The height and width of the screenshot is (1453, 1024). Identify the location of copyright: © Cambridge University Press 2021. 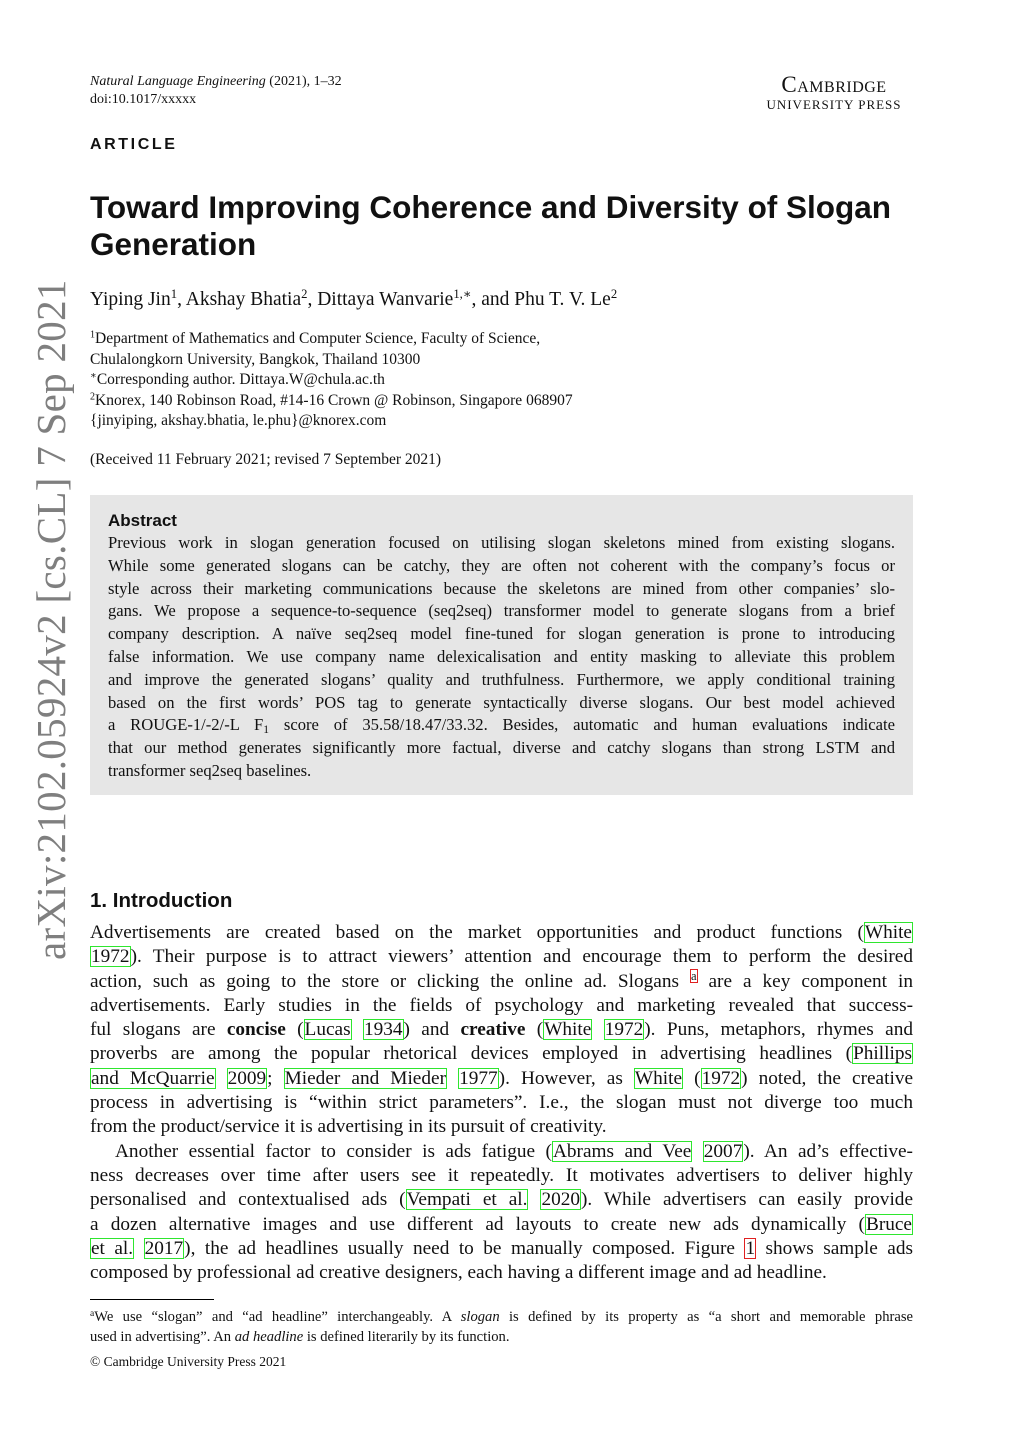
(188, 1361).